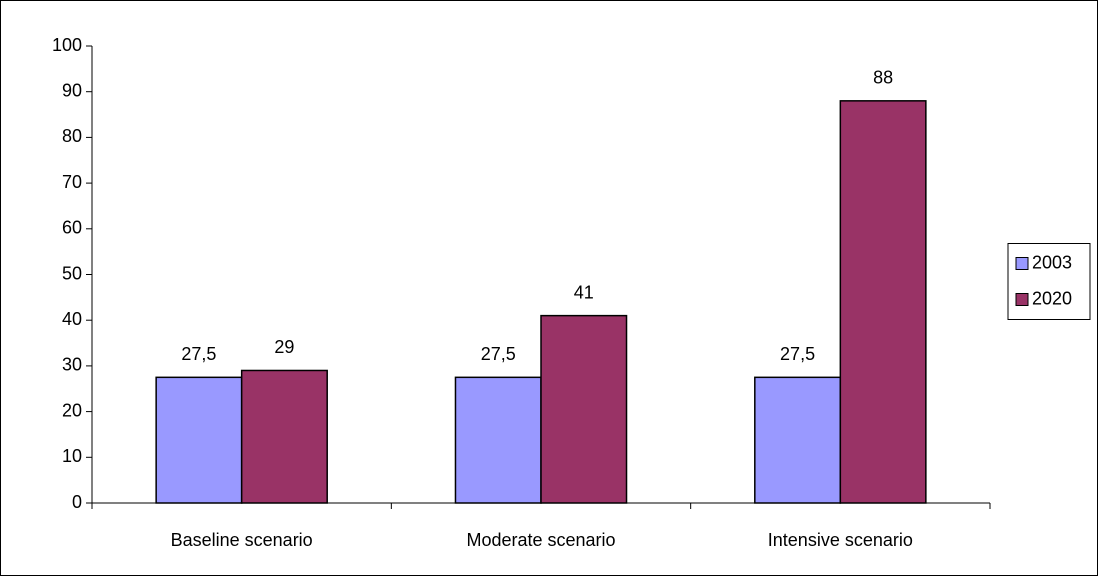 The height and width of the screenshot is (581, 1098). Describe the element at coordinates (67, 45) in the screenshot. I see `y-tick-label: 100` at that location.